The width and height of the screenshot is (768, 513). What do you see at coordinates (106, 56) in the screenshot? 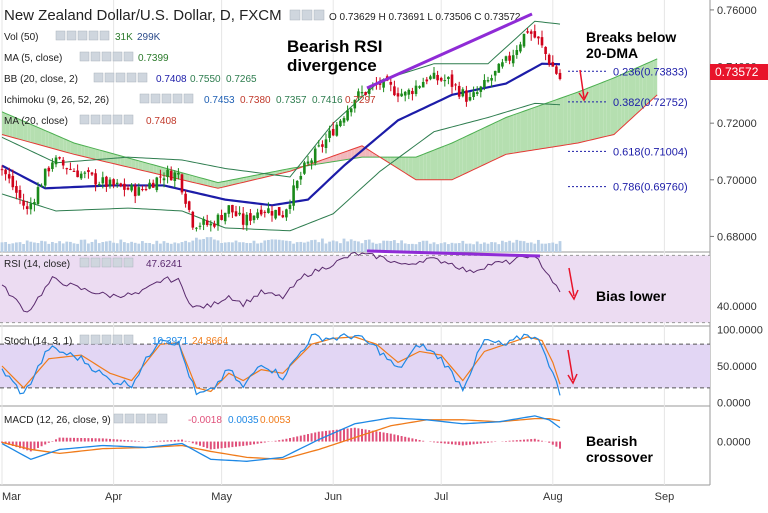
I see `legend-ma5-buttons` at bounding box center [106, 56].